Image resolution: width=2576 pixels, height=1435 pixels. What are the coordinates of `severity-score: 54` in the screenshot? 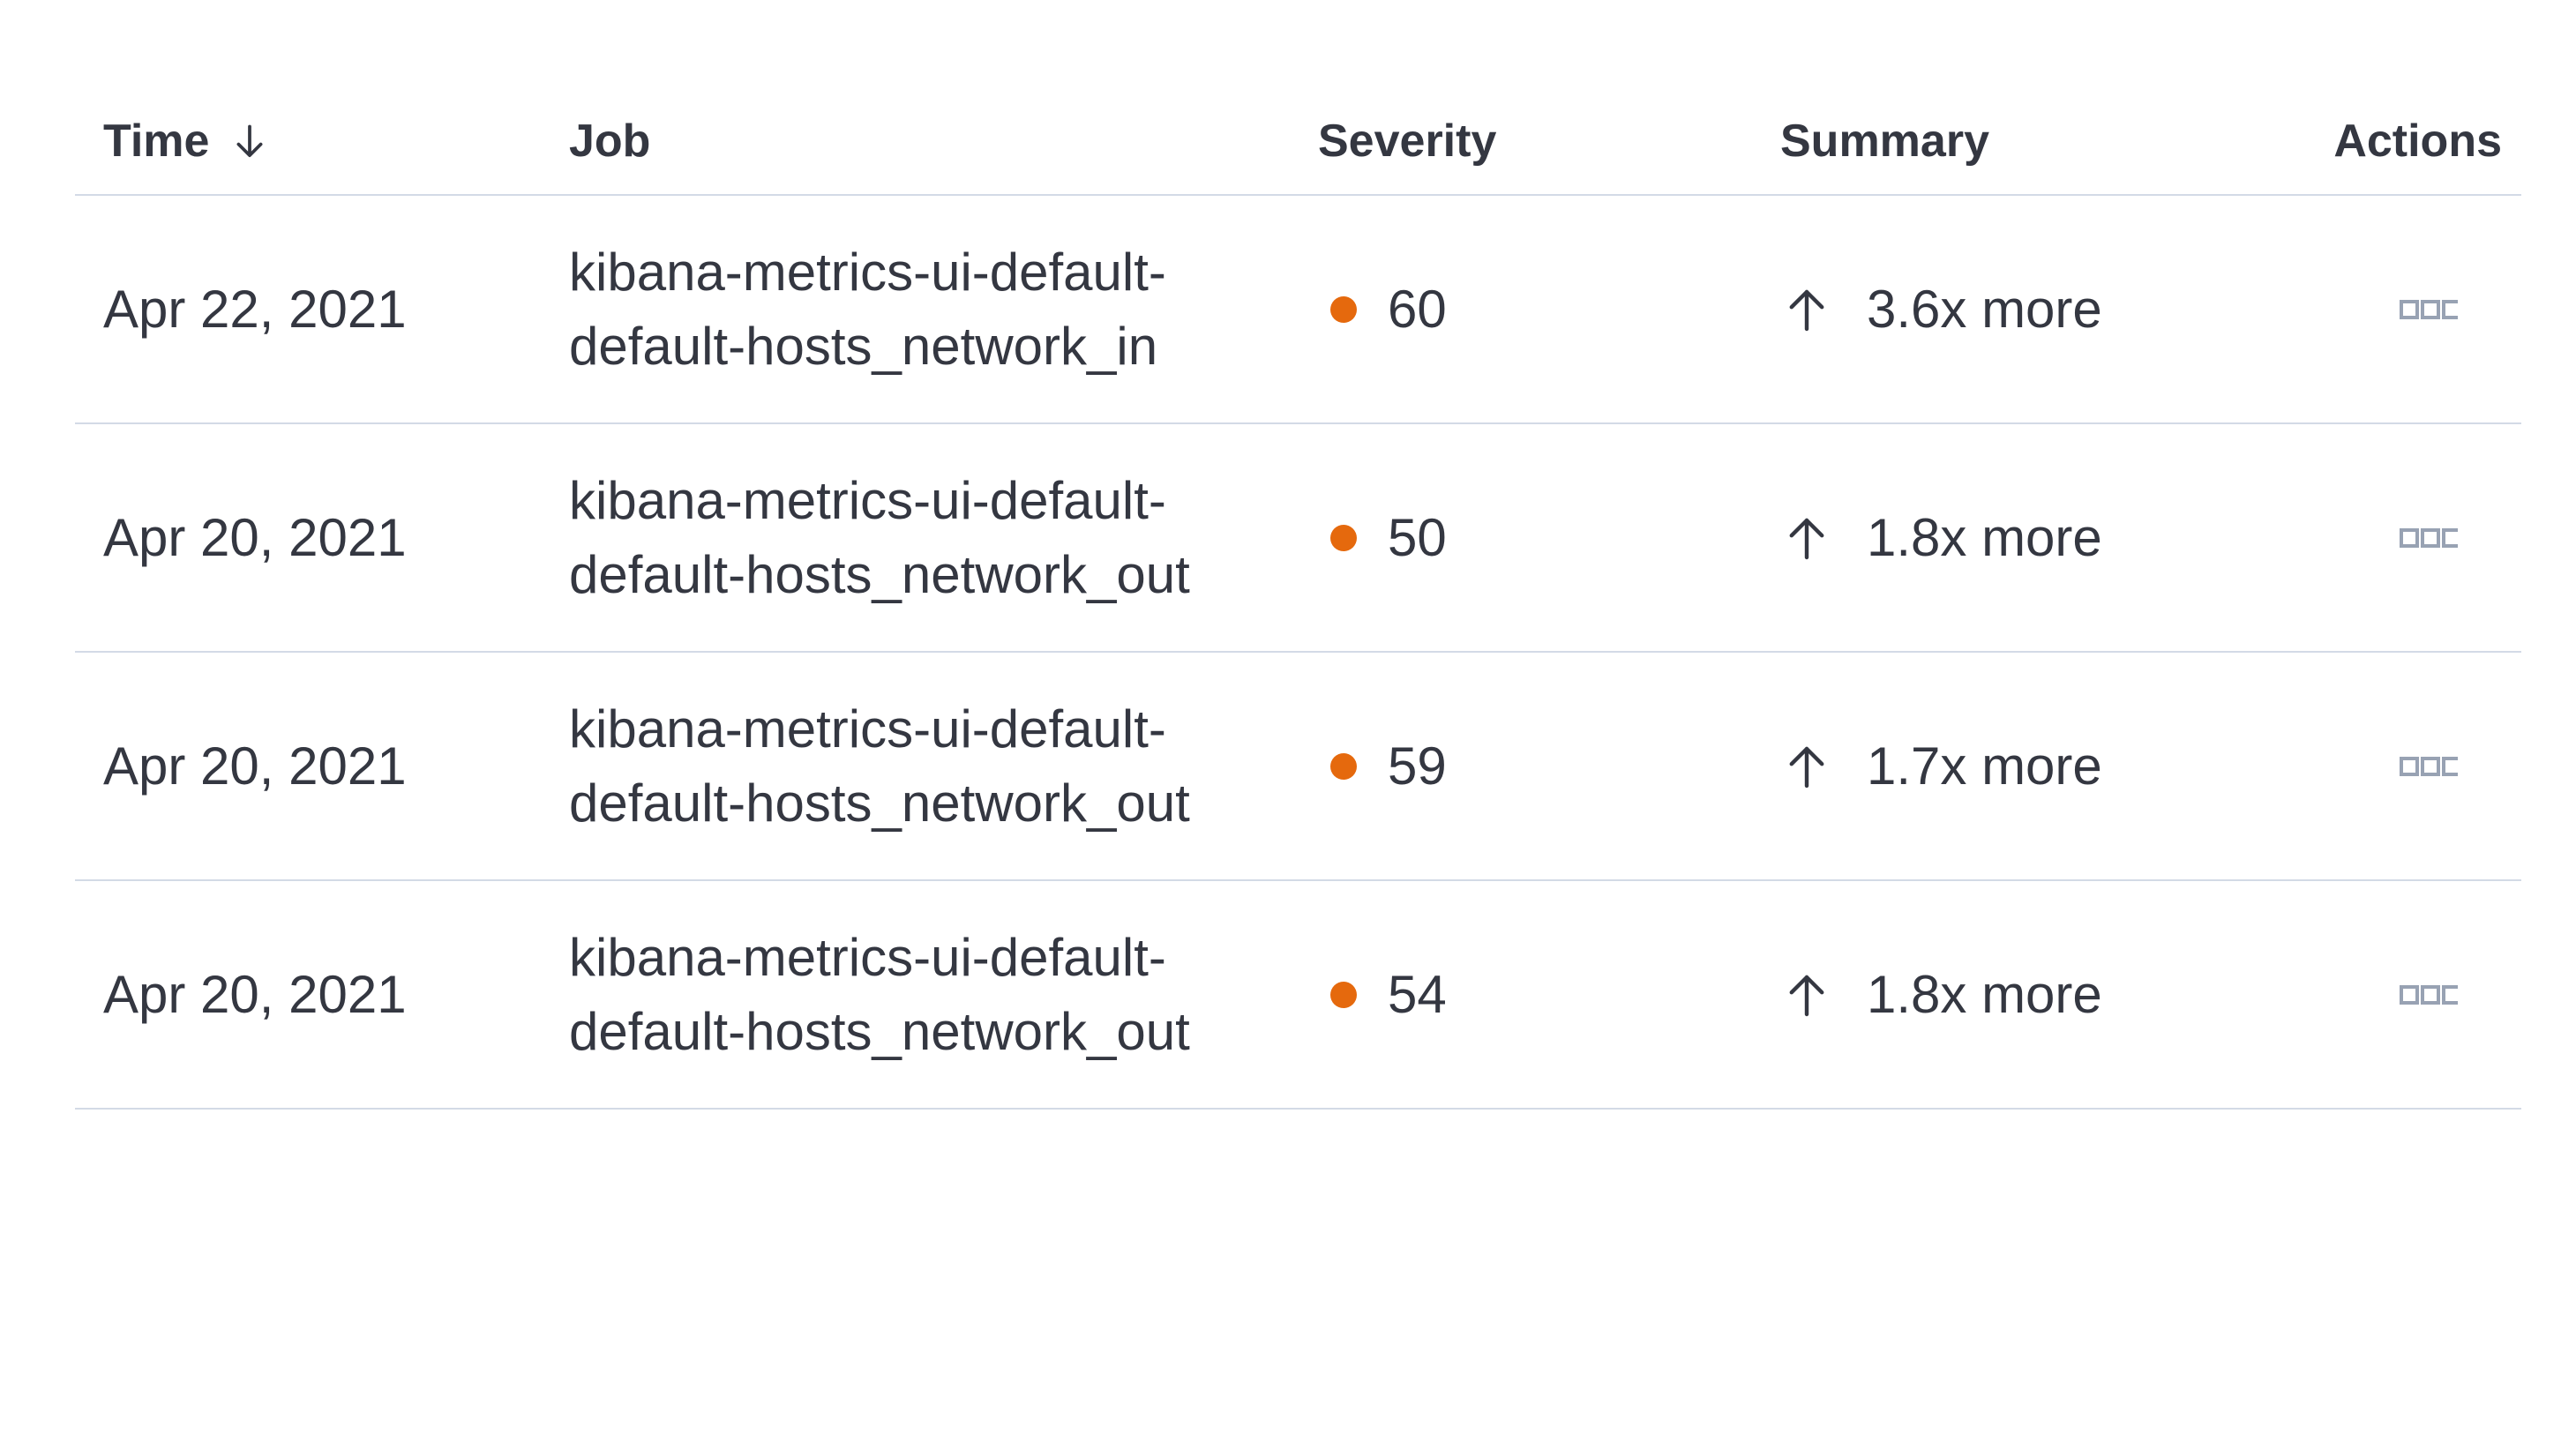 It's located at (1418, 994).